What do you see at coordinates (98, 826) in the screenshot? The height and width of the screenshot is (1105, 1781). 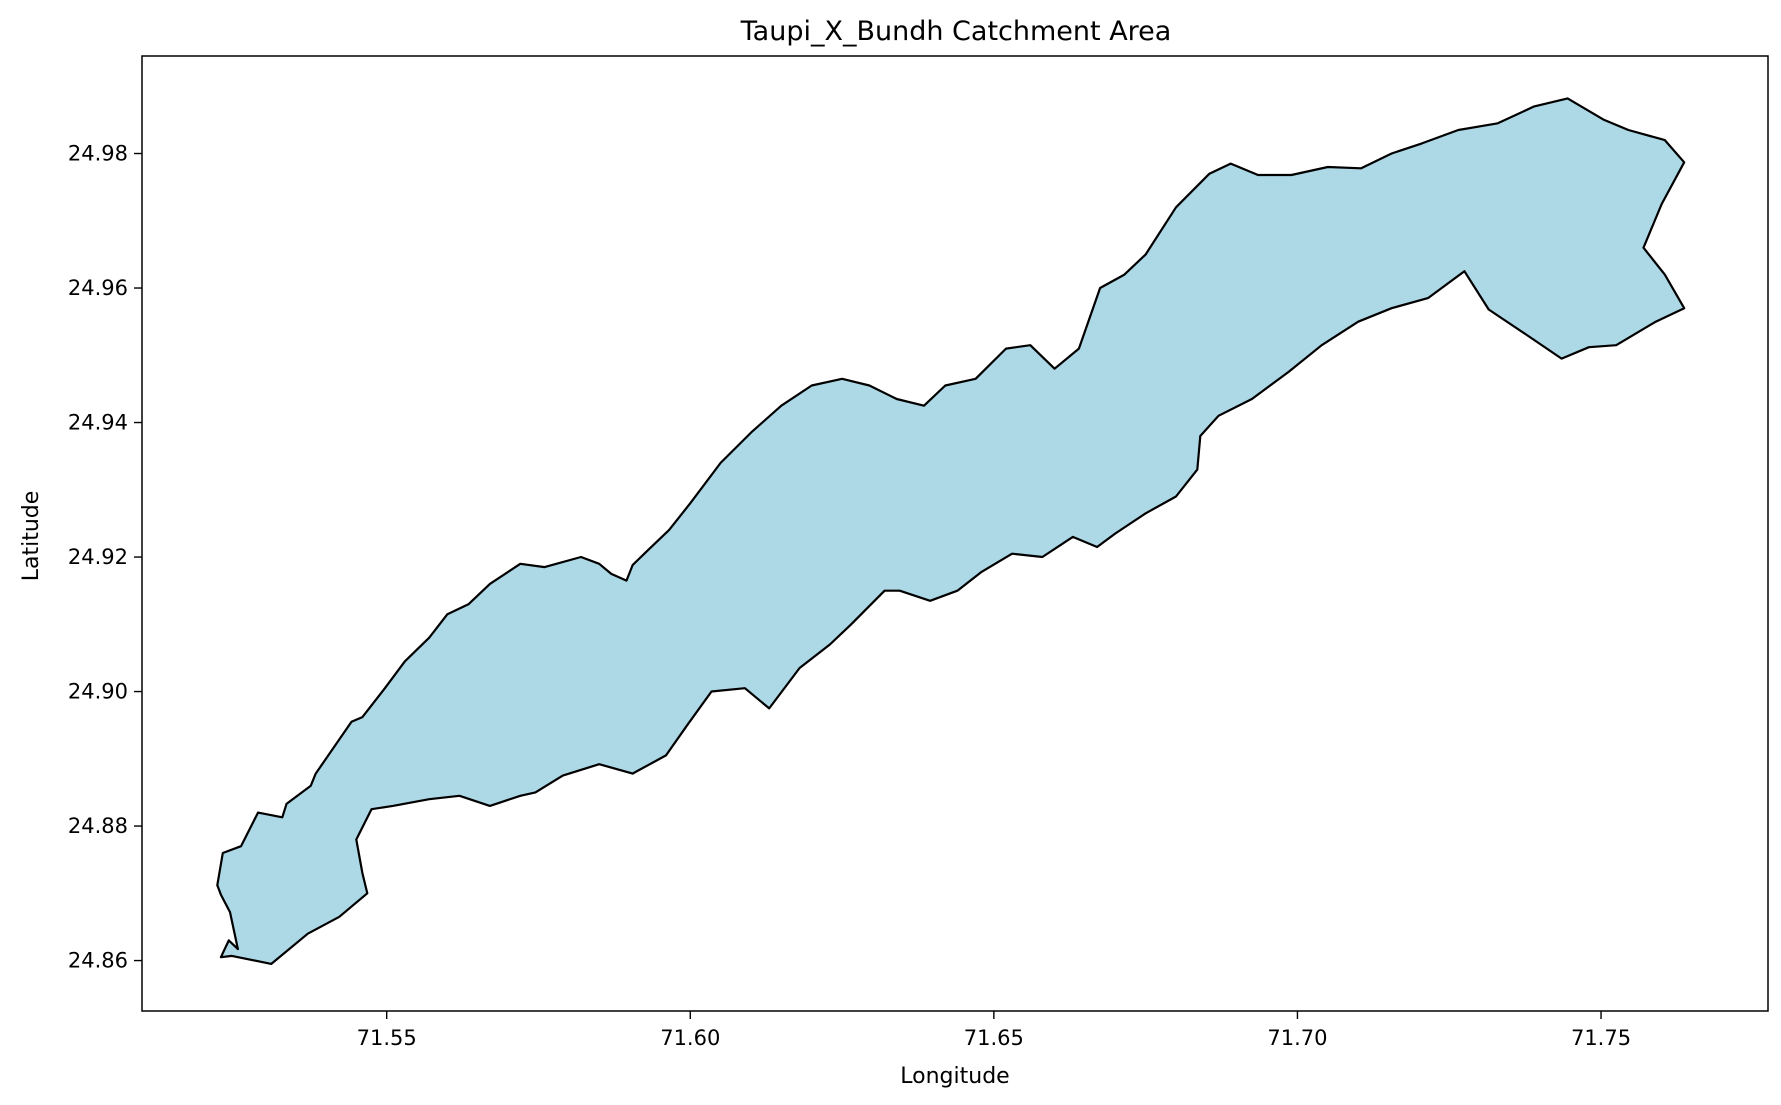 I see `y-tick-label: 24.88` at bounding box center [98, 826].